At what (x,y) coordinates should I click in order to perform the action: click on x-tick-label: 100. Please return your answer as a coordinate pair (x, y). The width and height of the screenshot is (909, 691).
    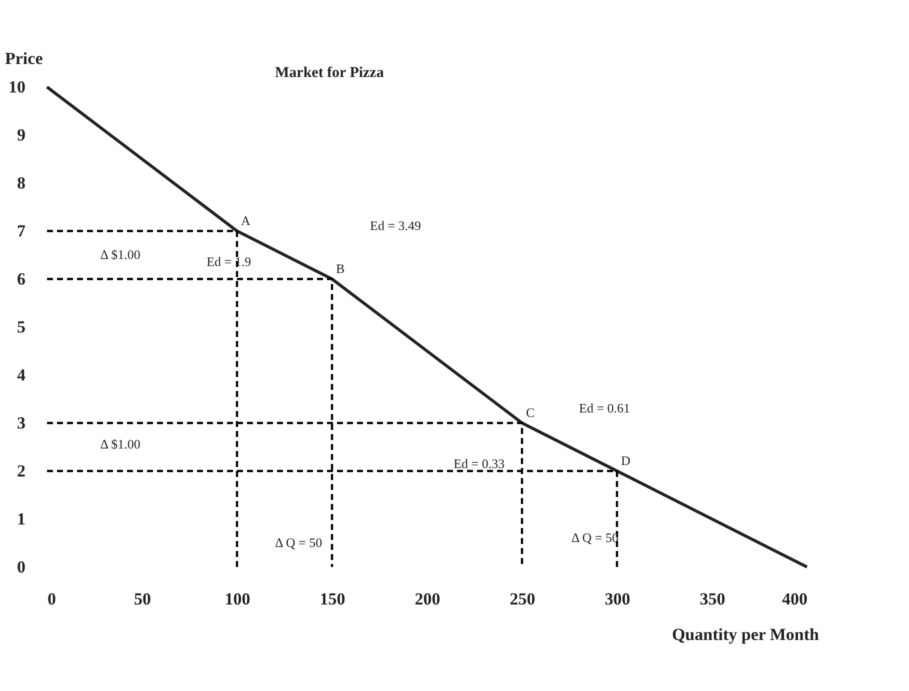
    Looking at the image, I should click on (237, 599).